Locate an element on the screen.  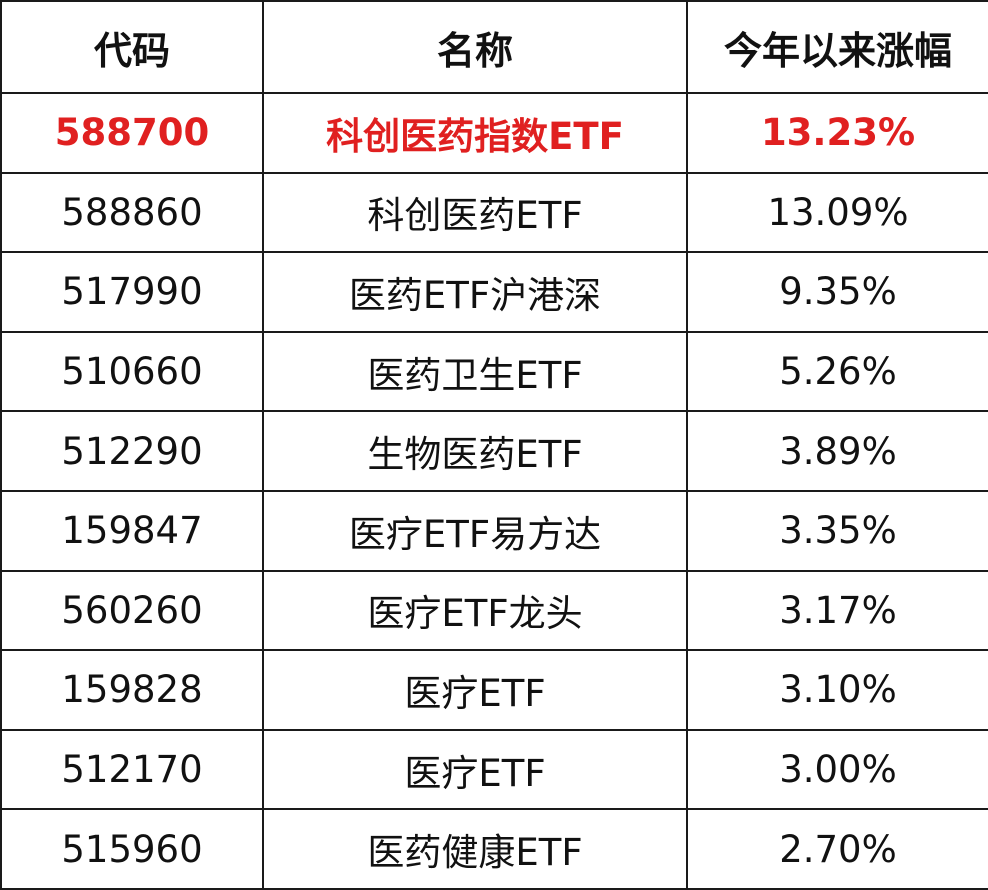
cell-ytd-change: 3.10% is located at coordinates (837, 690).